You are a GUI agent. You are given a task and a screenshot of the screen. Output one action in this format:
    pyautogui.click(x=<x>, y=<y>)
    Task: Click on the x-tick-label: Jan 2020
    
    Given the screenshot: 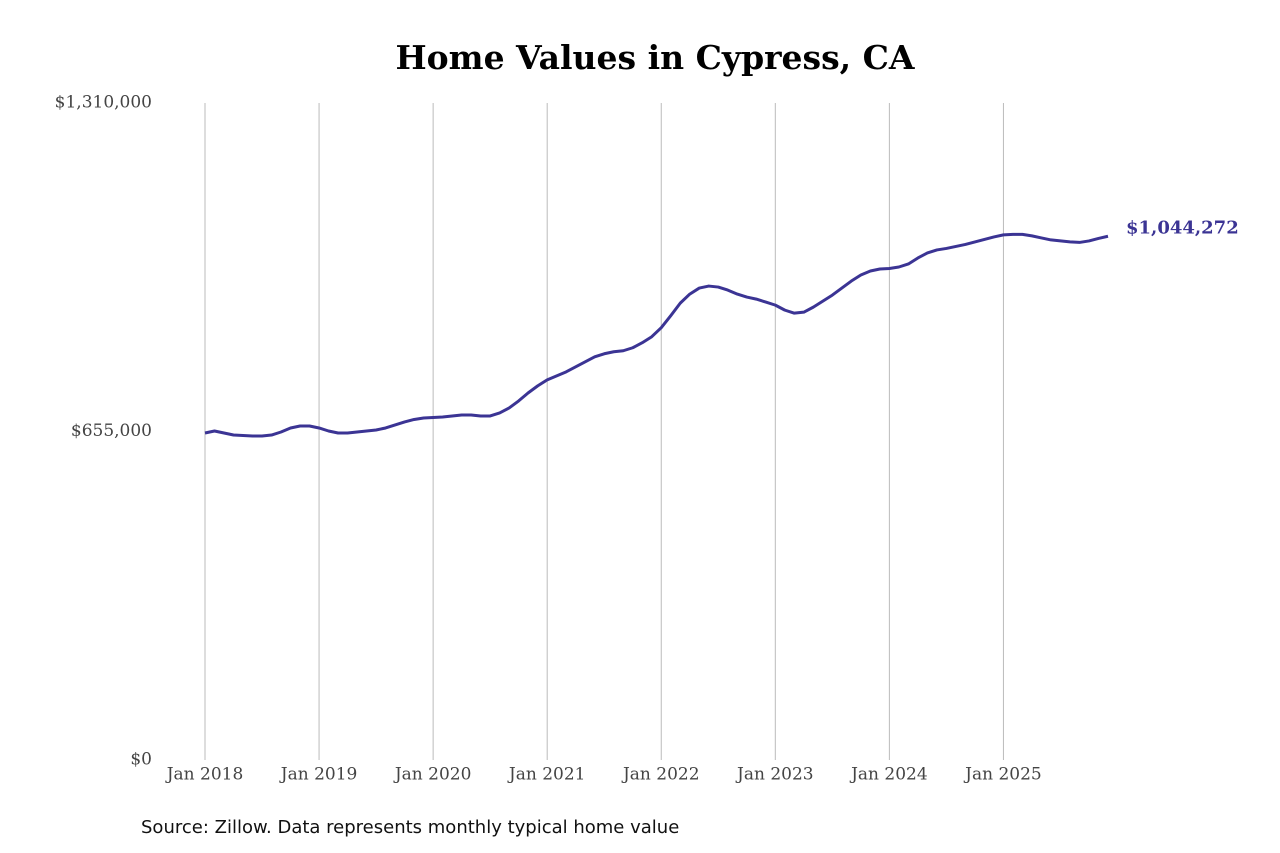 What is the action you would take?
    pyautogui.click(x=432, y=775)
    